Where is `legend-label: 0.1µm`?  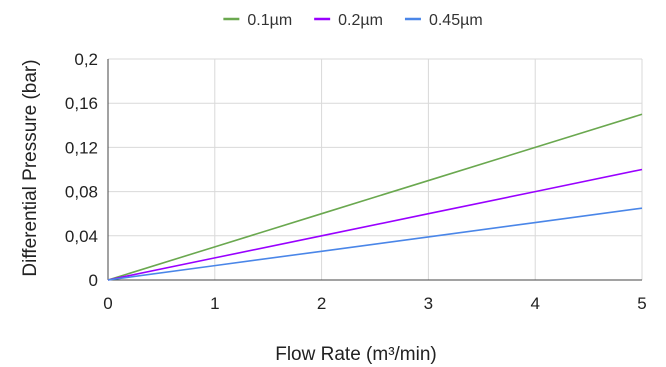
legend-label: 0.1µm is located at coordinates (269, 20).